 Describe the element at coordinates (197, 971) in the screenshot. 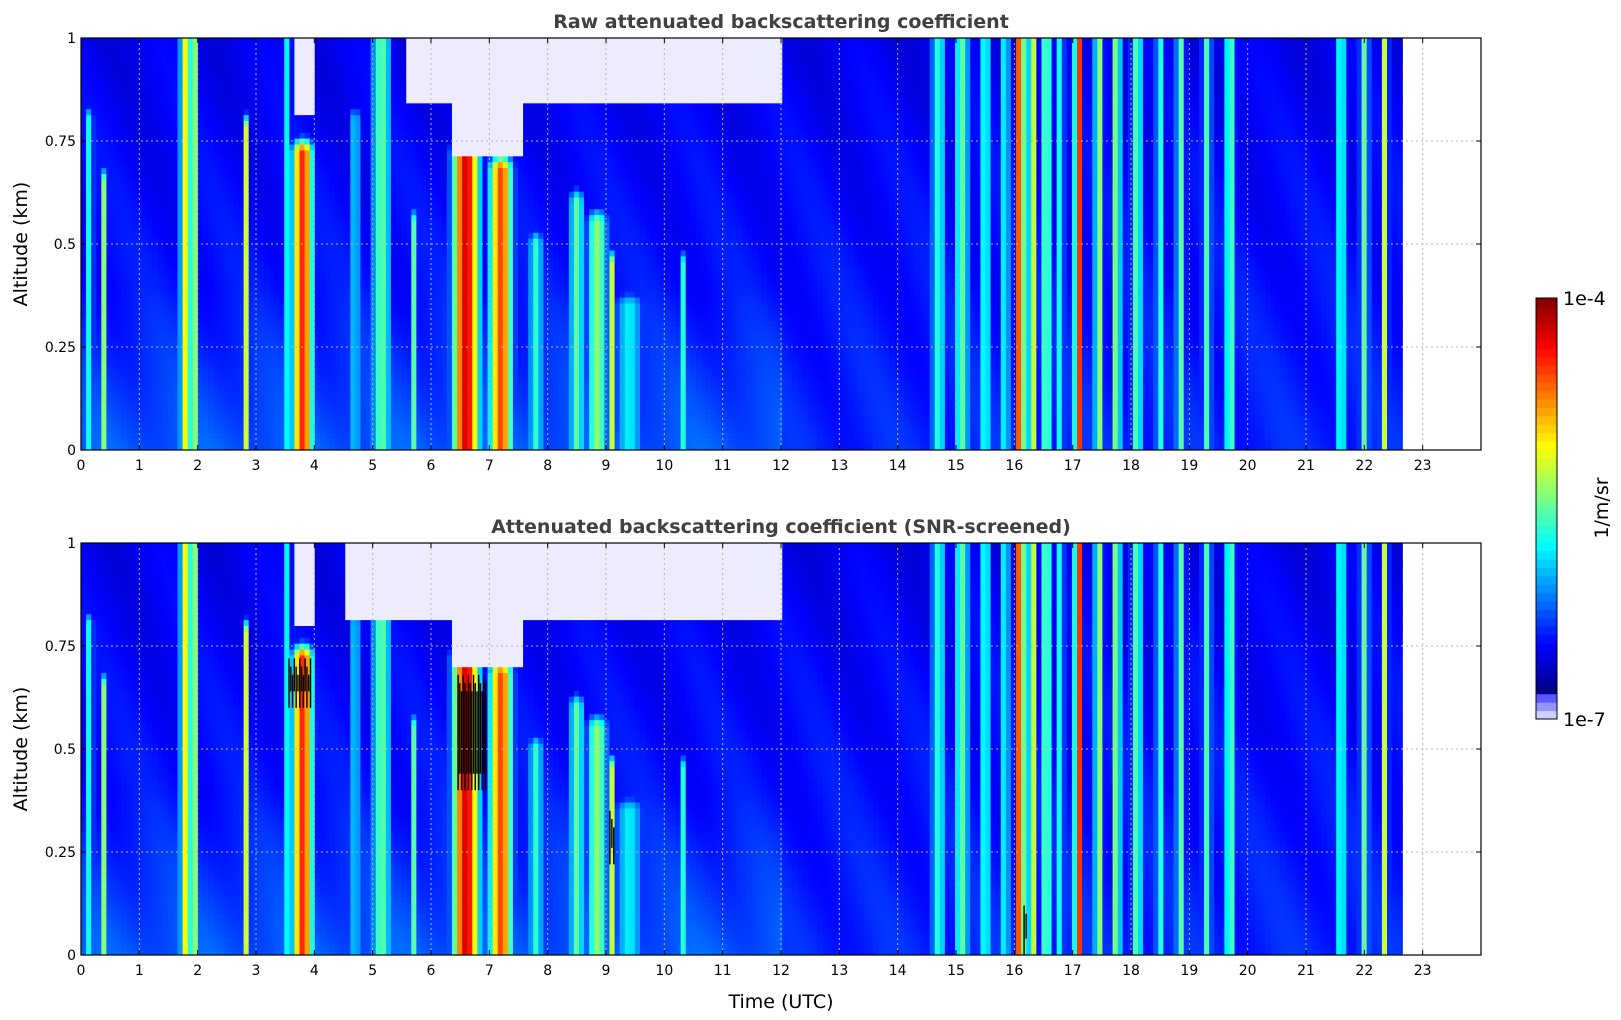

I see `x-tick-label: 2` at that location.